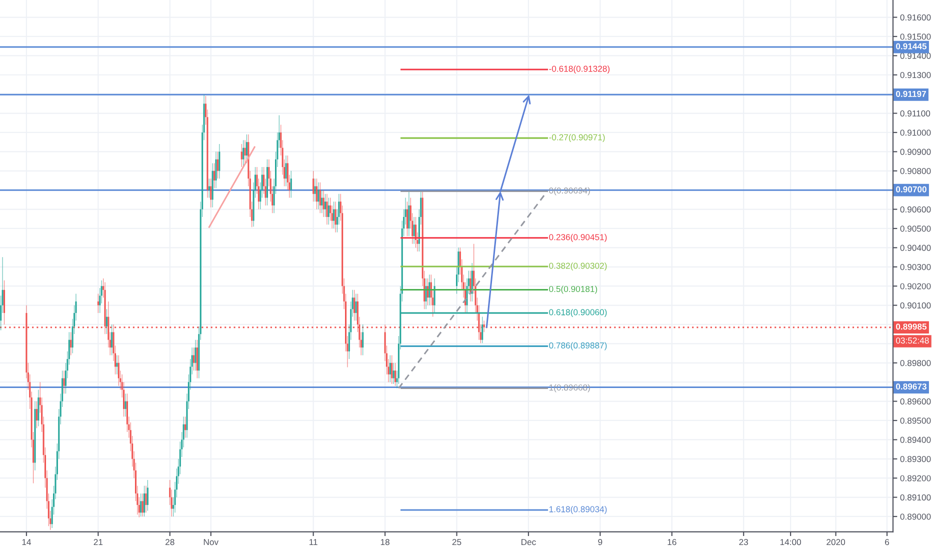 The height and width of the screenshot is (550, 932). Describe the element at coordinates (579, 69) in the screenshot. I see `series-label: -0.618(0.91328)` at that location.